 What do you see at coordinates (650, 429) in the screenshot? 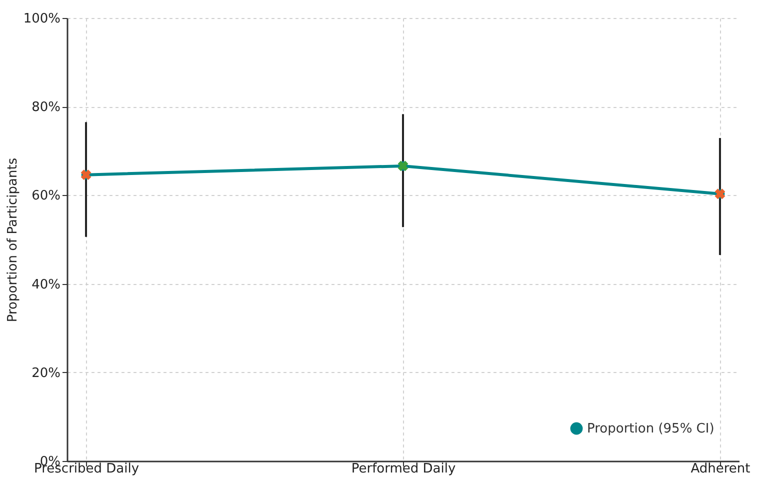
I see `legend-label: Proportion (95% CI)` at bounding box center [650, 429].